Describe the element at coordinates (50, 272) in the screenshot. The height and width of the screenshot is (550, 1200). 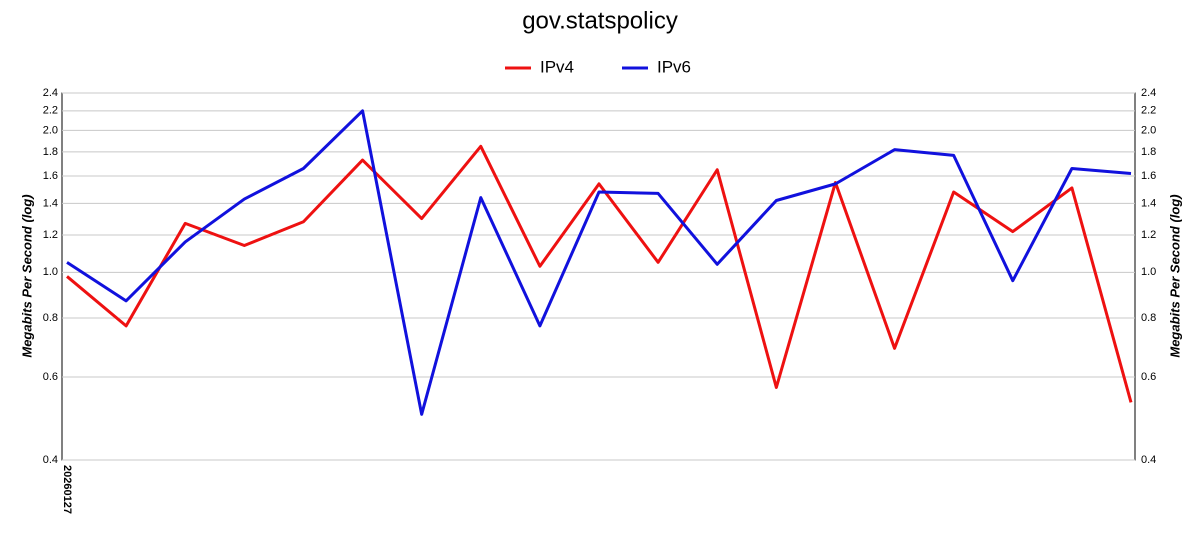
I see `y-tick-label: 1.0` at that location.